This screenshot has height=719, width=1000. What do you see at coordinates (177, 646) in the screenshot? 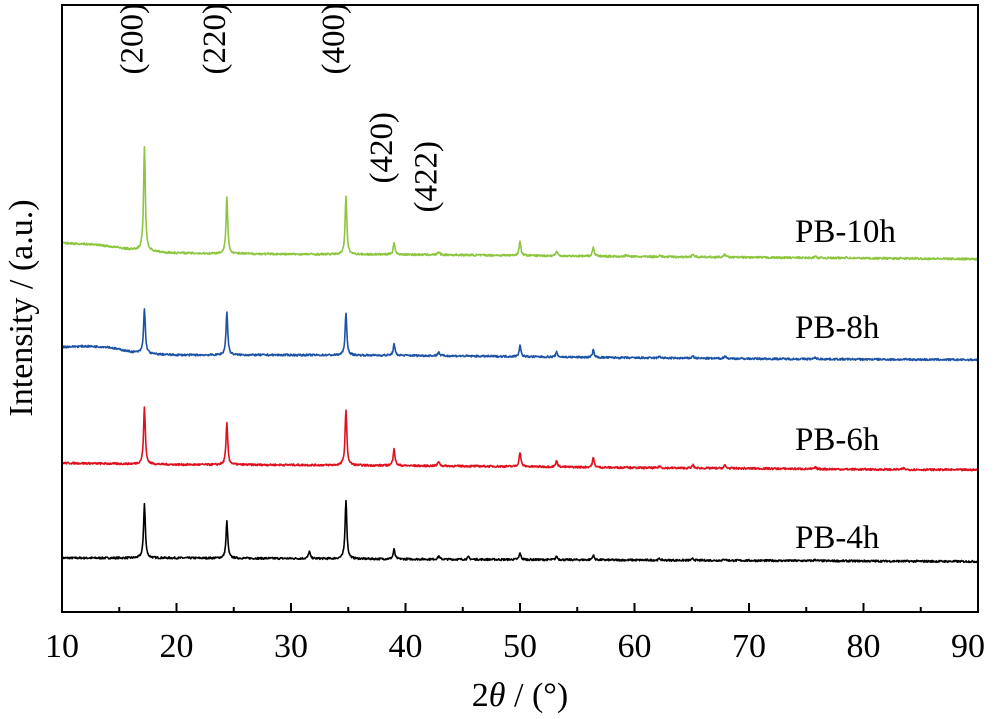
I see `x-tick-label: 20` at bounding box center [177, 646].